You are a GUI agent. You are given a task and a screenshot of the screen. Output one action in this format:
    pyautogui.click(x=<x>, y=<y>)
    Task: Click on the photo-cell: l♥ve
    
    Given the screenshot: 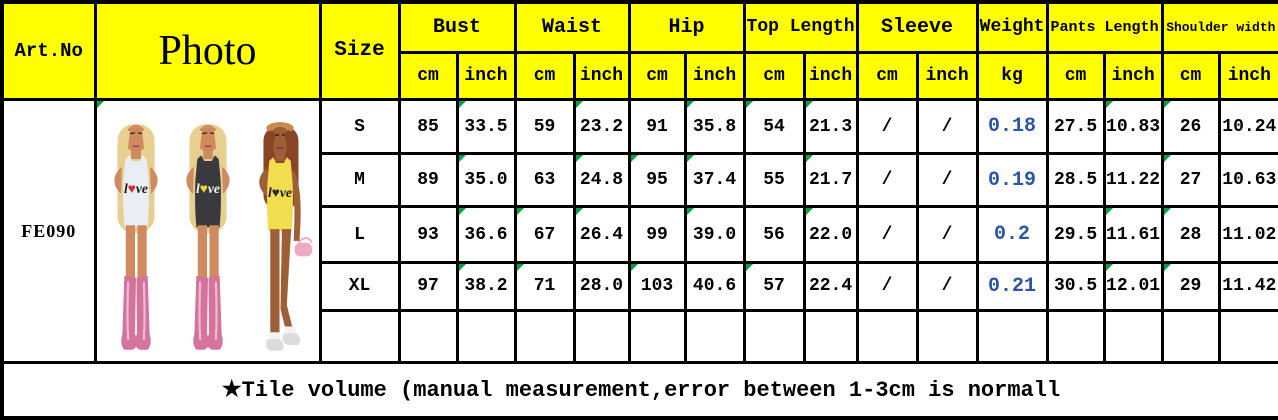 What is the action you would take?
    pyautogui.click(x=207, y=231)
    